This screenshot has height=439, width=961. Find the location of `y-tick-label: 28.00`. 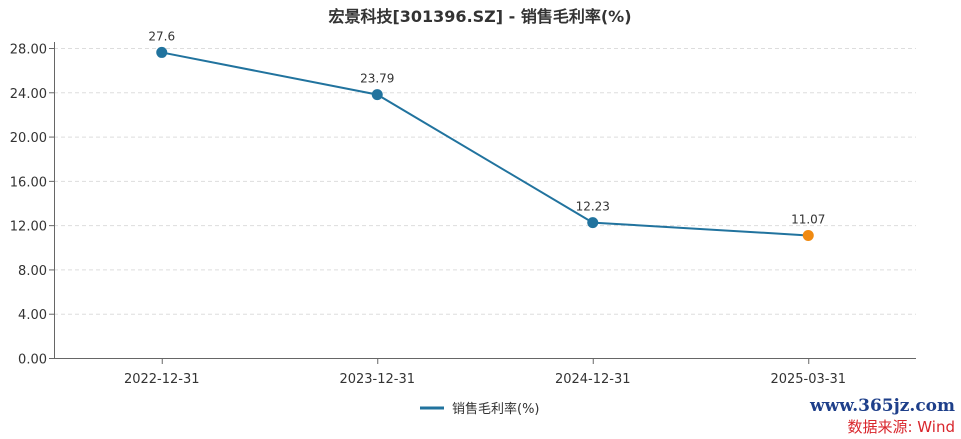

y-tick-label: 28.00 is located at coordinates (28, 50).